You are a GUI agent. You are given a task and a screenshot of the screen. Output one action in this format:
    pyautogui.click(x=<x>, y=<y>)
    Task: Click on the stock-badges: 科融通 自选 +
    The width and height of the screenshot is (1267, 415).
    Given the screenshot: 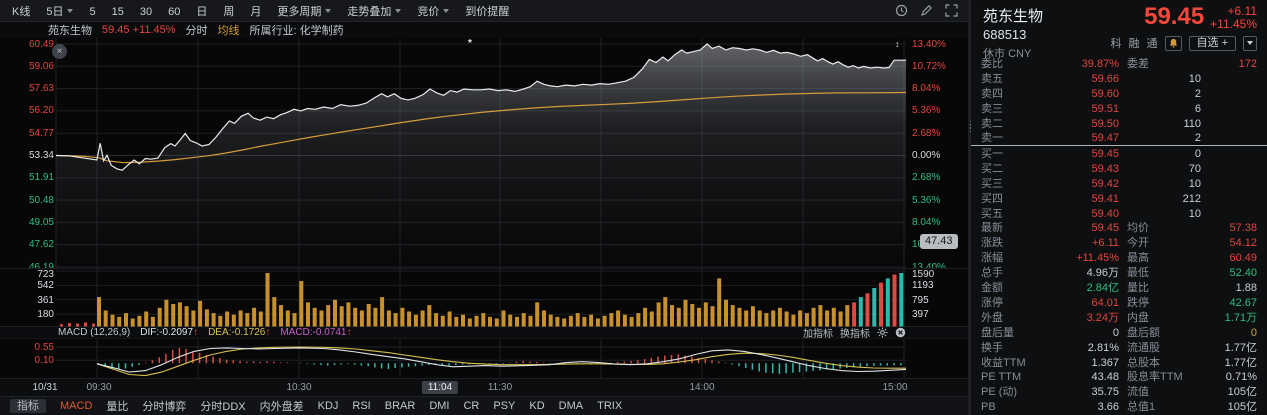 What is the action you would take?
    pyautogui.click(x=1184, y=43)
    